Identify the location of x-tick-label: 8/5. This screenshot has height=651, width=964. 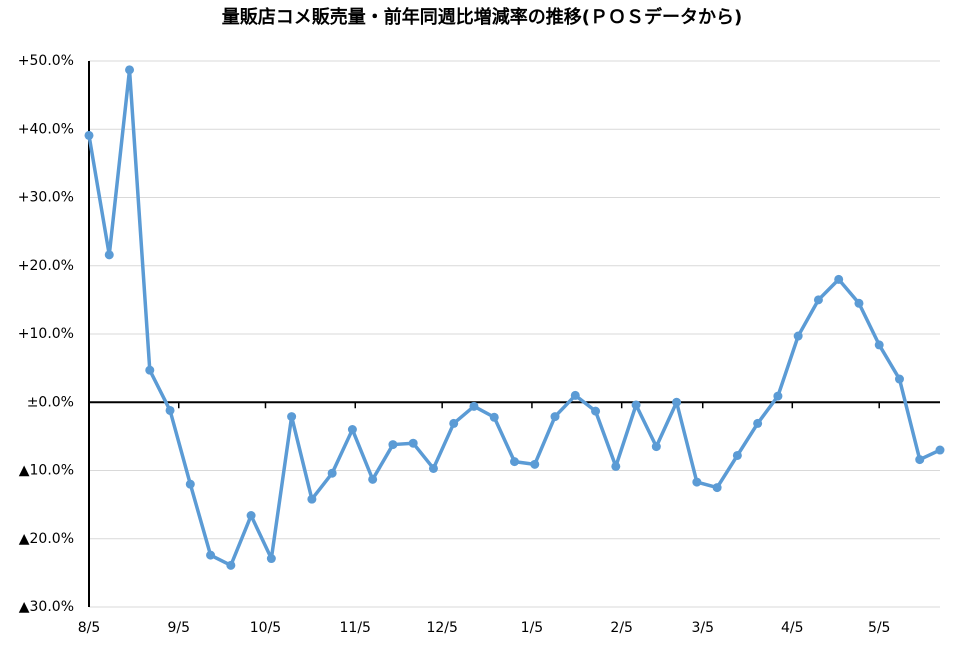
(89, 628).